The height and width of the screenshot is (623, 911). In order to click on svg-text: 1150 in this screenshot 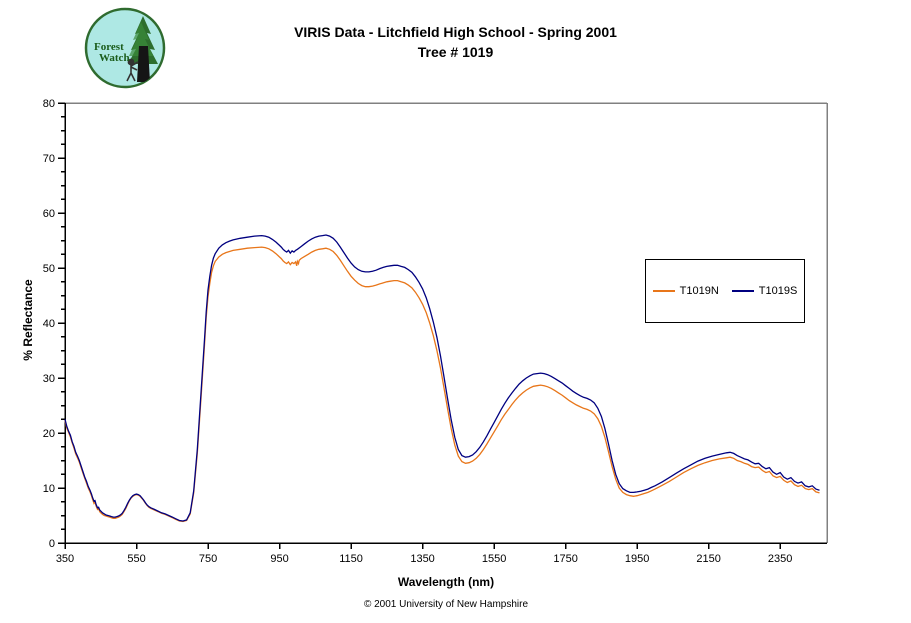, I will do `click(351, 559)`.